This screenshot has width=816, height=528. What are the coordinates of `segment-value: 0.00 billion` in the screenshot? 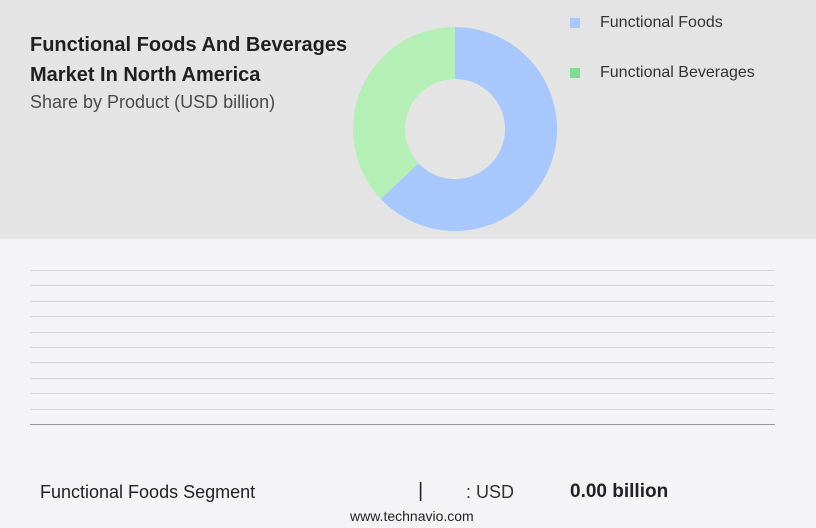 It's located at (619, 491).